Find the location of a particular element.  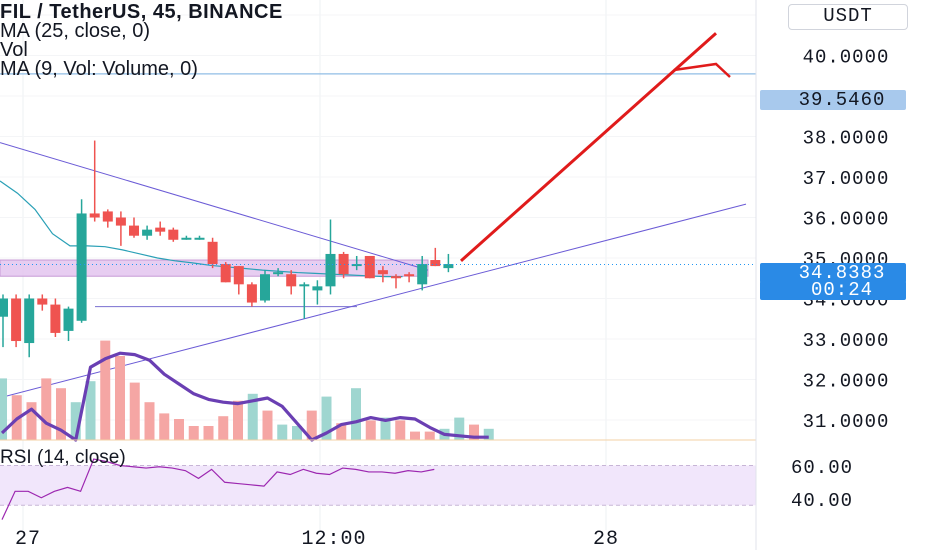

study-ma-label: MA (25, close, 0) is located at coordinates (75, 31).